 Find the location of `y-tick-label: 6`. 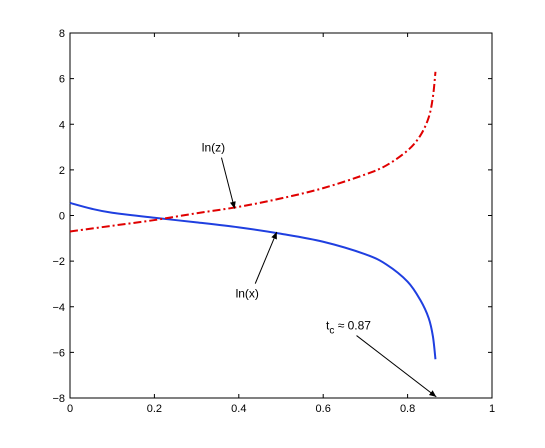

y-tick-label: 6 is located at coordinates (62, 80).